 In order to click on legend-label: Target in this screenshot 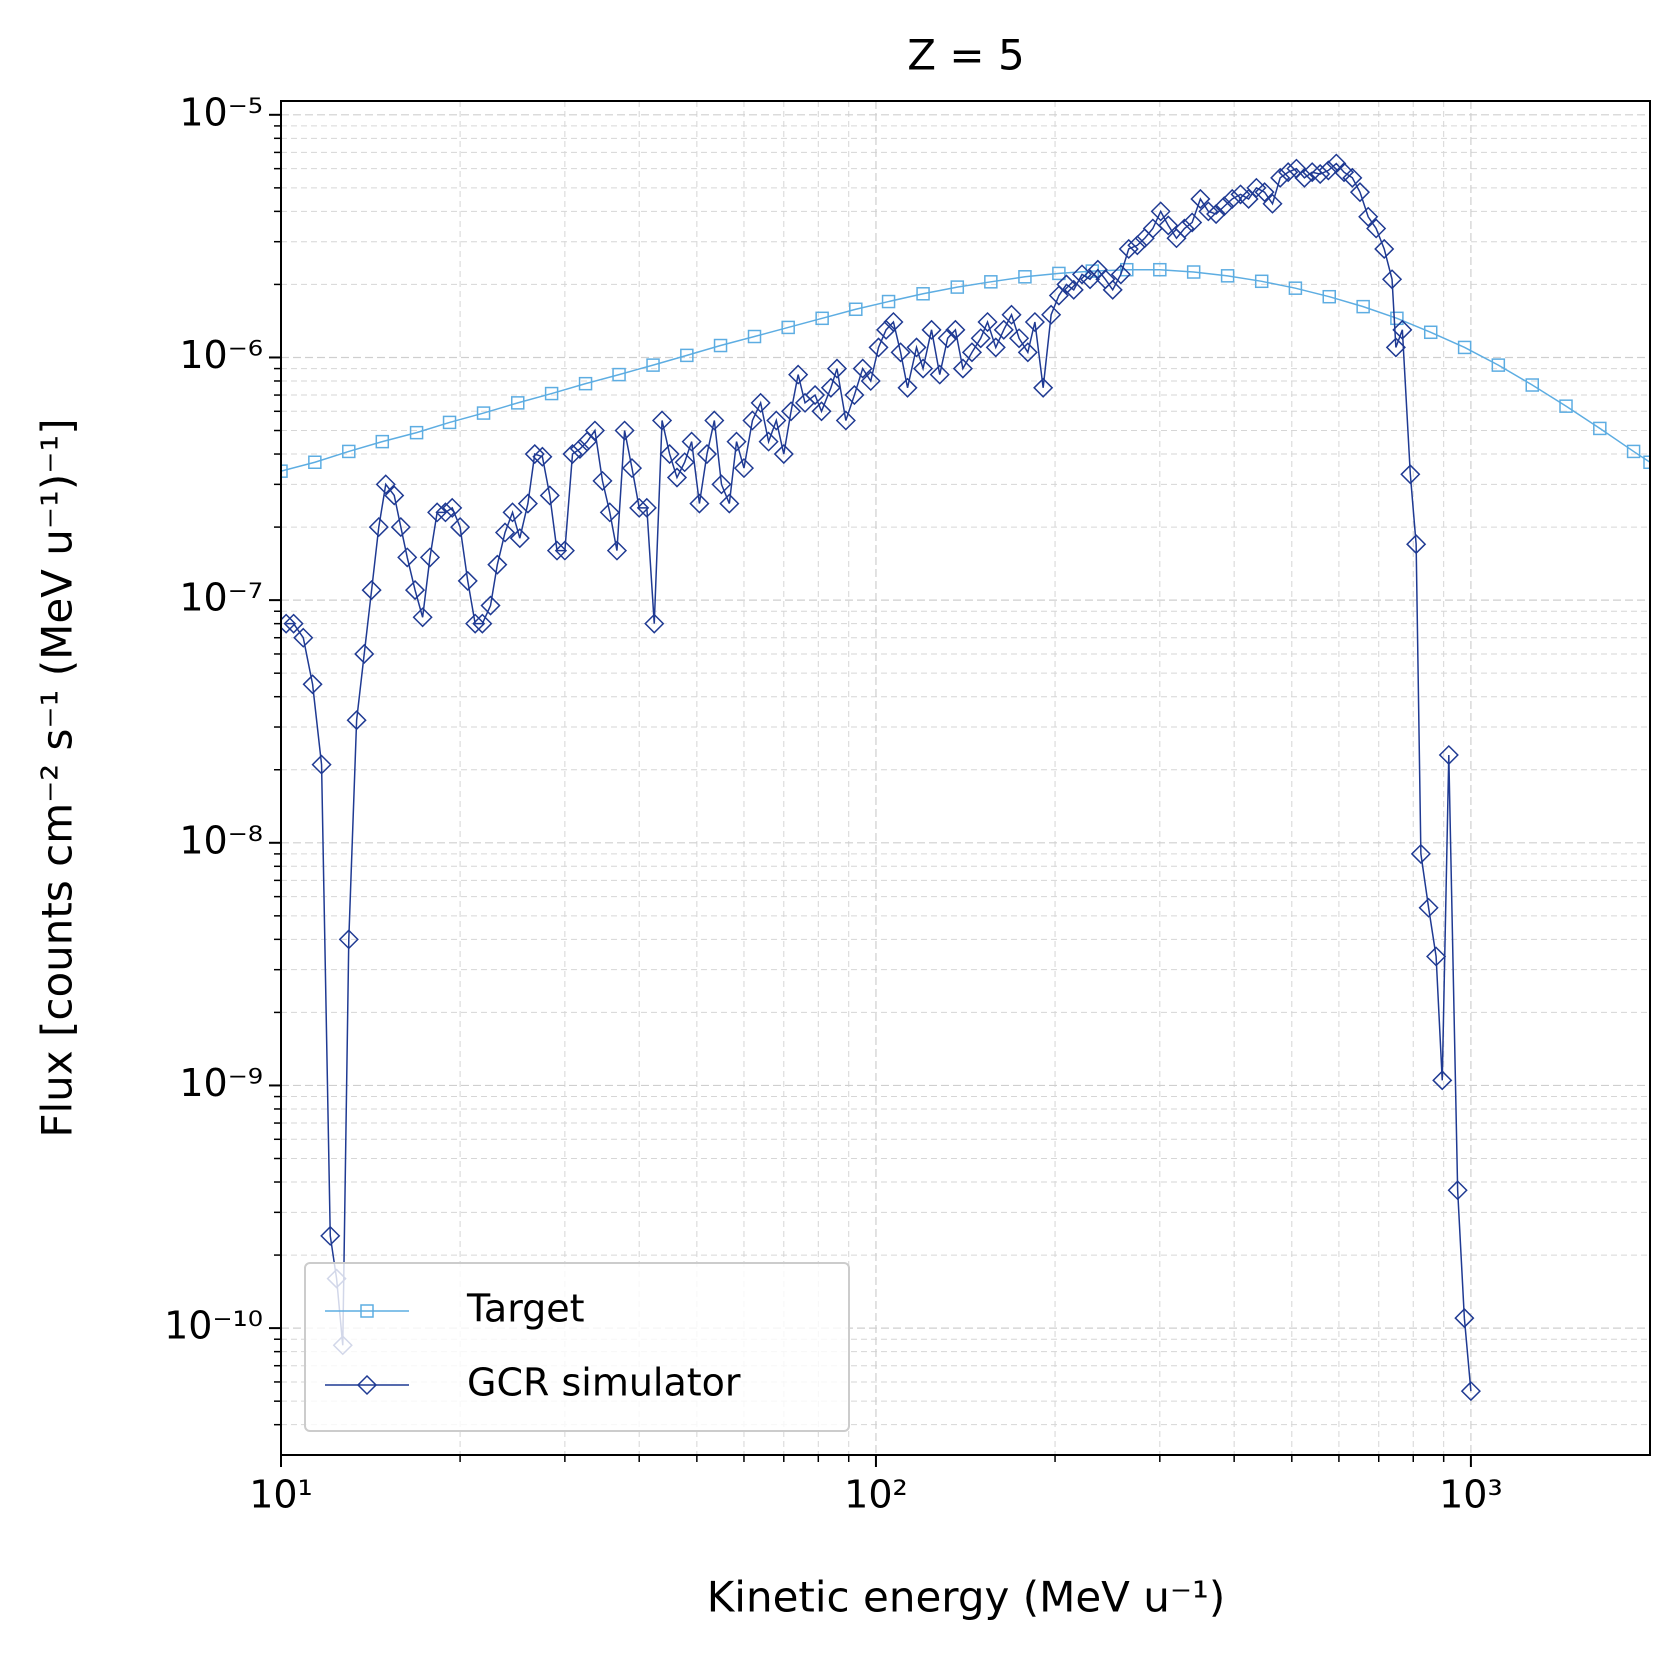, I will do `click(525, 1309)`.